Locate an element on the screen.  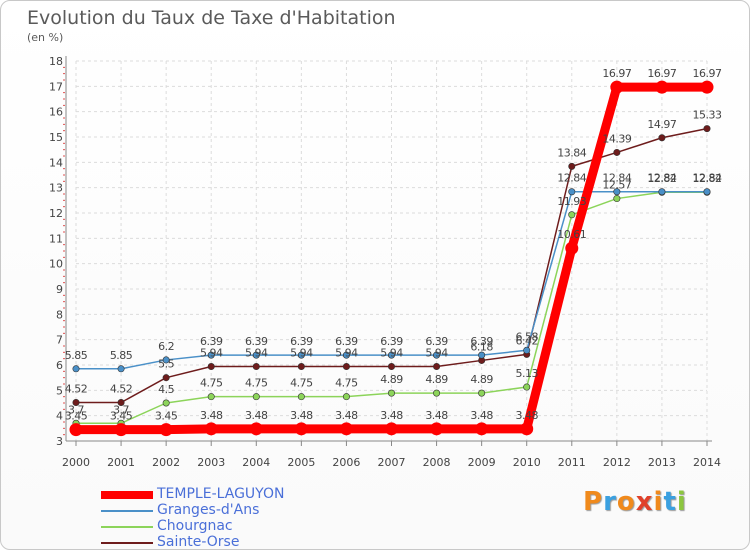
legend-label: Sainte-Orse is located at coordinates (198, 542).